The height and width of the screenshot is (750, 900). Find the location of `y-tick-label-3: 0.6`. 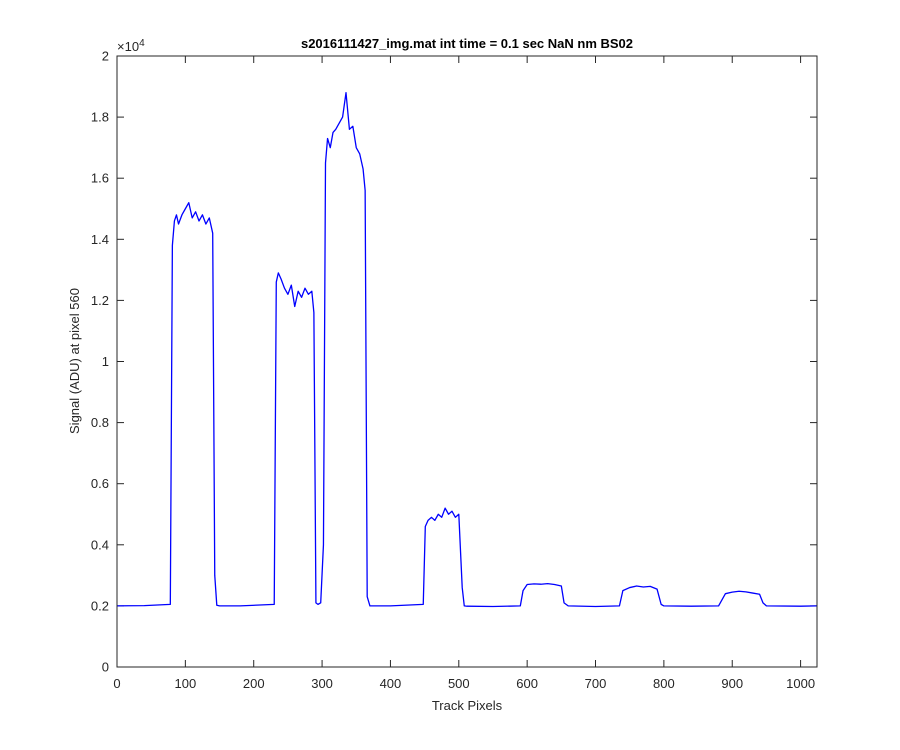

y-tick-label-3: 0.6 is located at coordinates (100, 483).